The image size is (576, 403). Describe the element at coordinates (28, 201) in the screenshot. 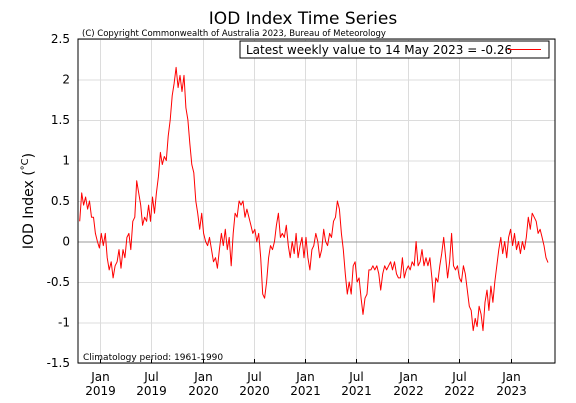

I see `y-axis-label: IOD Index (°C)` at that location.